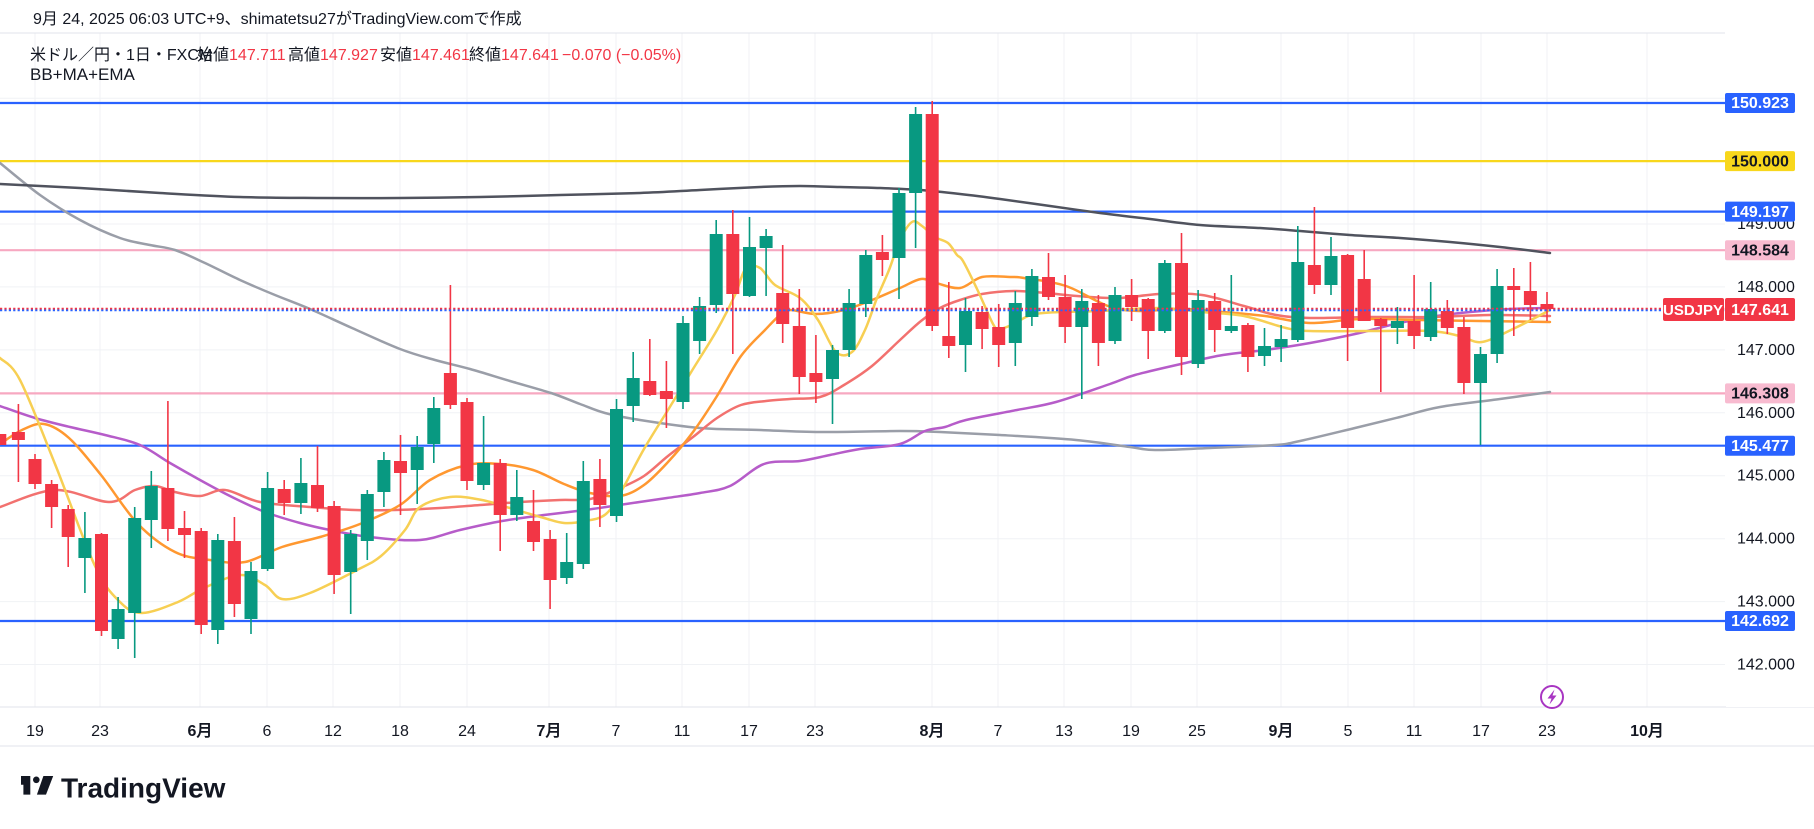 This screenshot has width=1814, height=829. Describe the element at coordinates (1760, 621) in the screenshot. I see `svg-text: 142.692` at that location.